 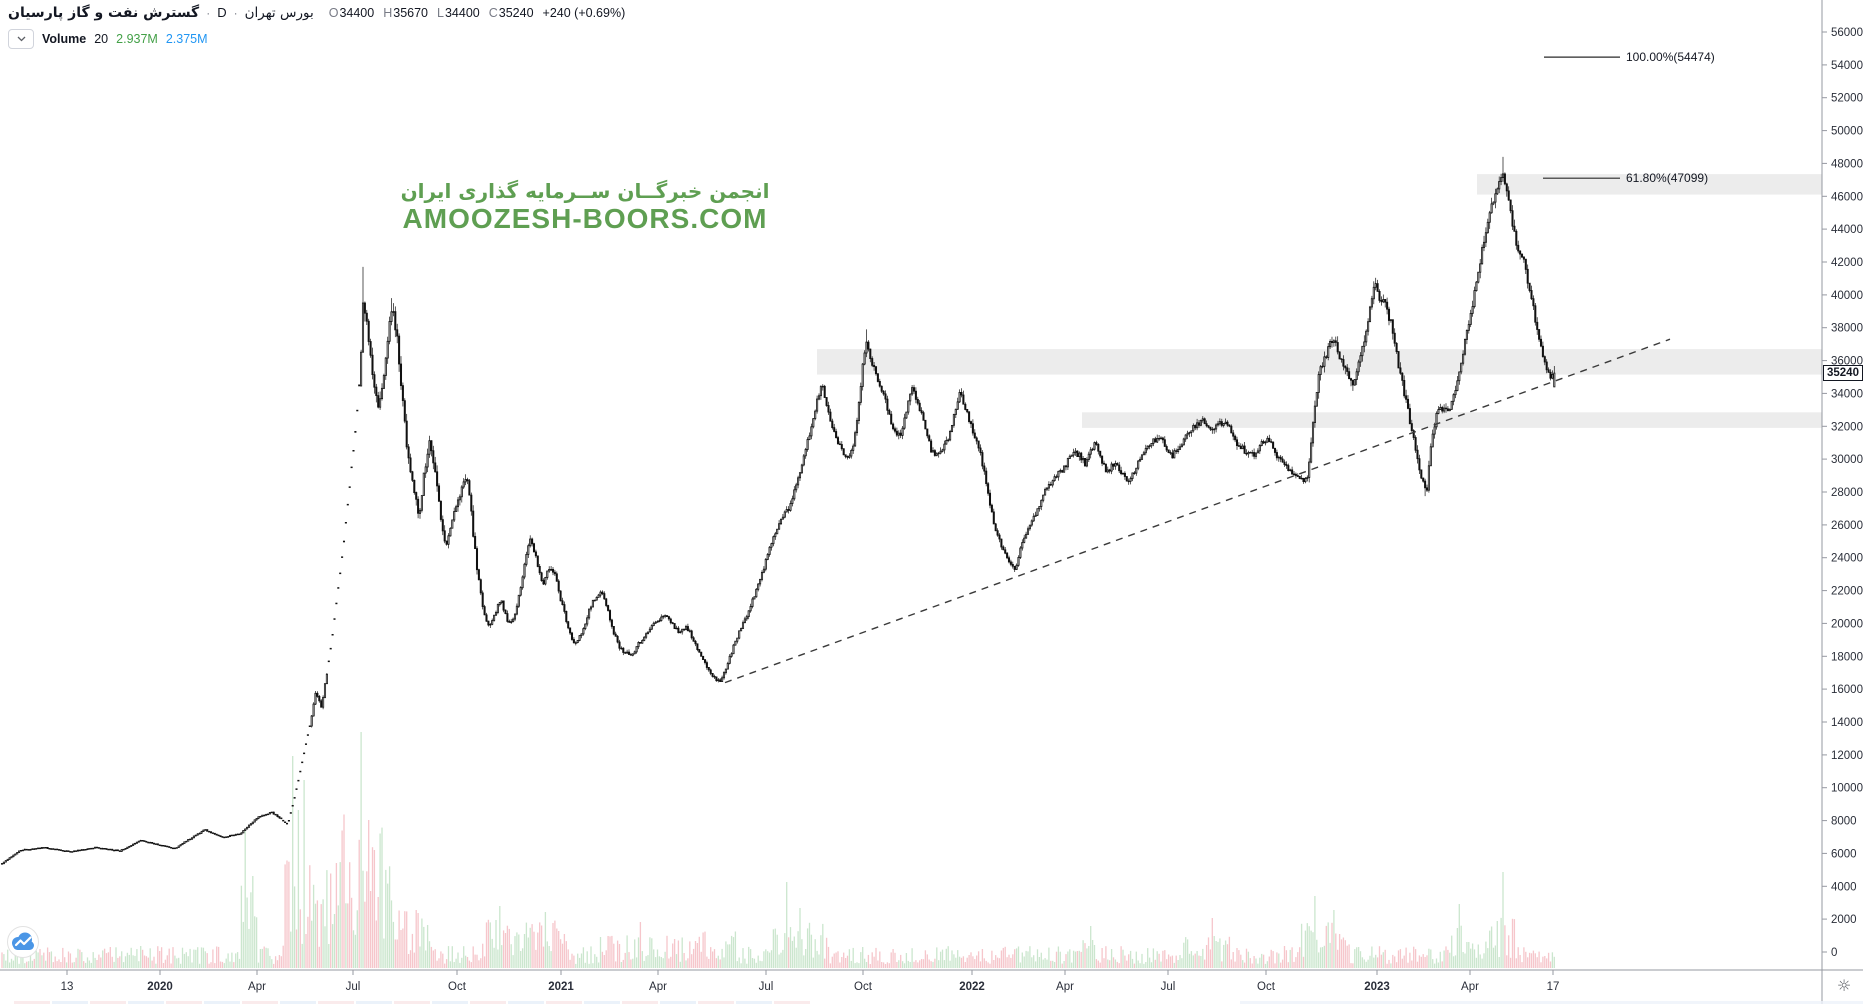 What do you see at coordinates (1847, 789) in the screenshot?
I see `svg-text: 10000` at bounding box center [1847, 789].